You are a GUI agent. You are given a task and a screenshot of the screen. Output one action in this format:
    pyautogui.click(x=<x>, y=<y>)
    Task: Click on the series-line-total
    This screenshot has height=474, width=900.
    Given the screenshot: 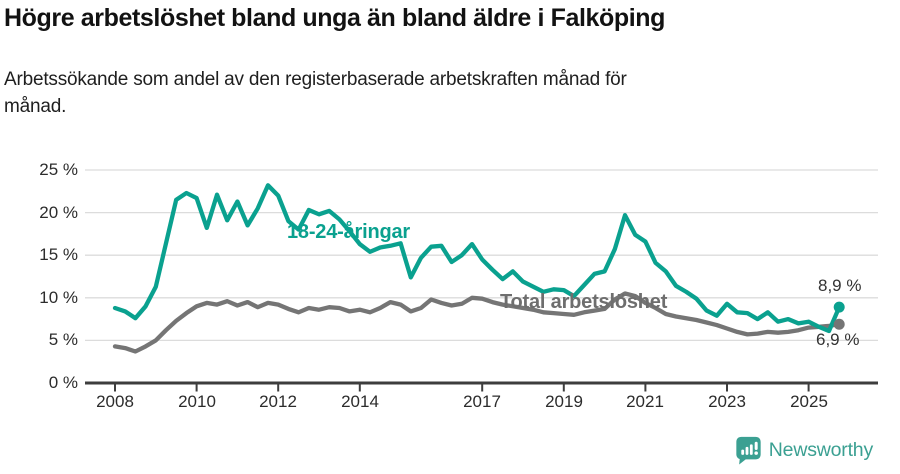 What is the action you would take?
    pyautogui.click(x=477, y=322)
    